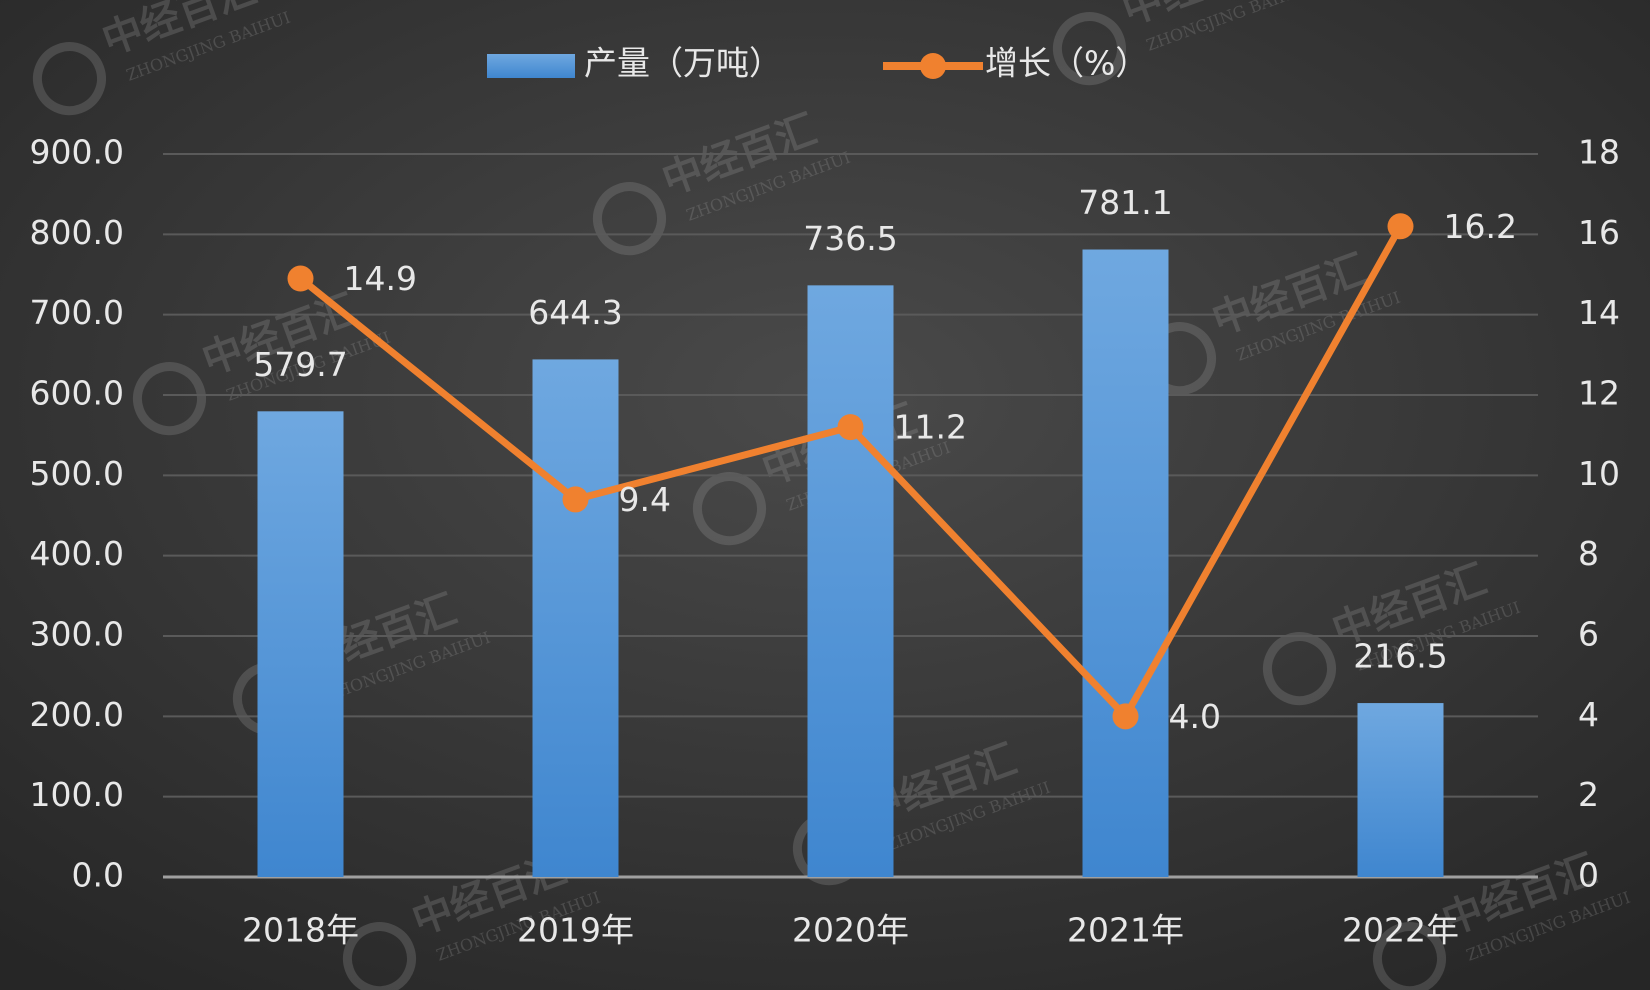  What do you see at coordinates (1599, 152) in the screenshot?
I see `y2-tick-label: 18` at bounding box center [1599, 152].